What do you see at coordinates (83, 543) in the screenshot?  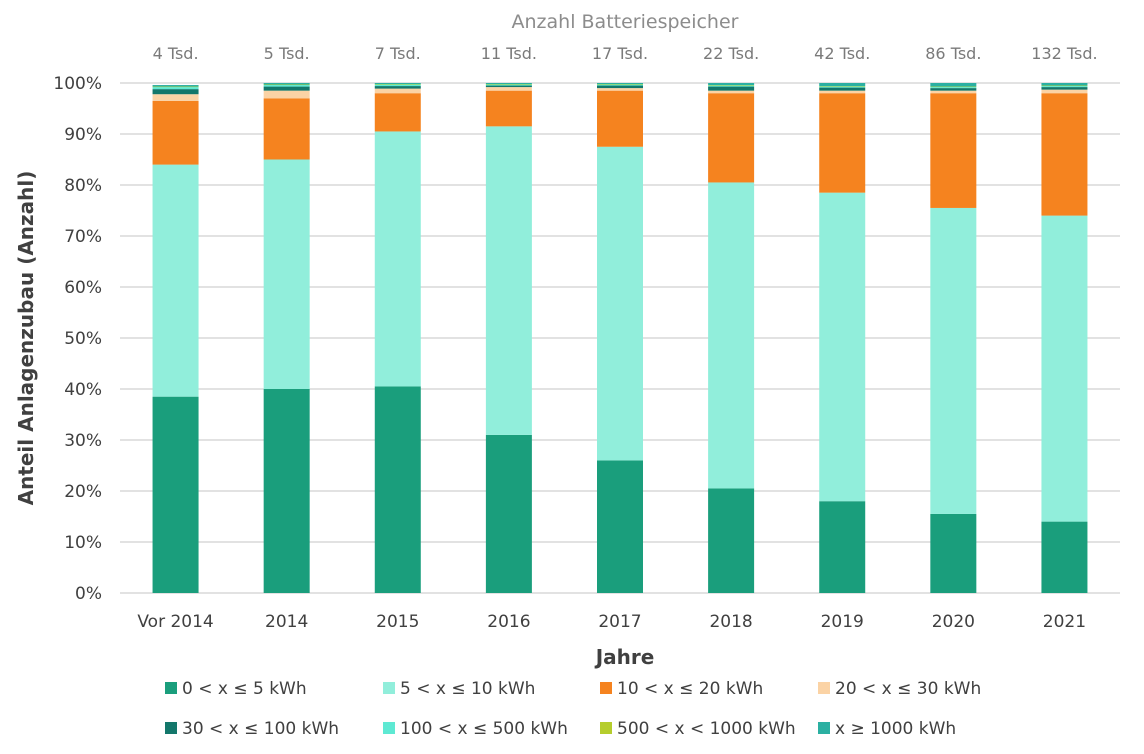 I see `y-tick-label: 10%` at bounding box center [83, 543].